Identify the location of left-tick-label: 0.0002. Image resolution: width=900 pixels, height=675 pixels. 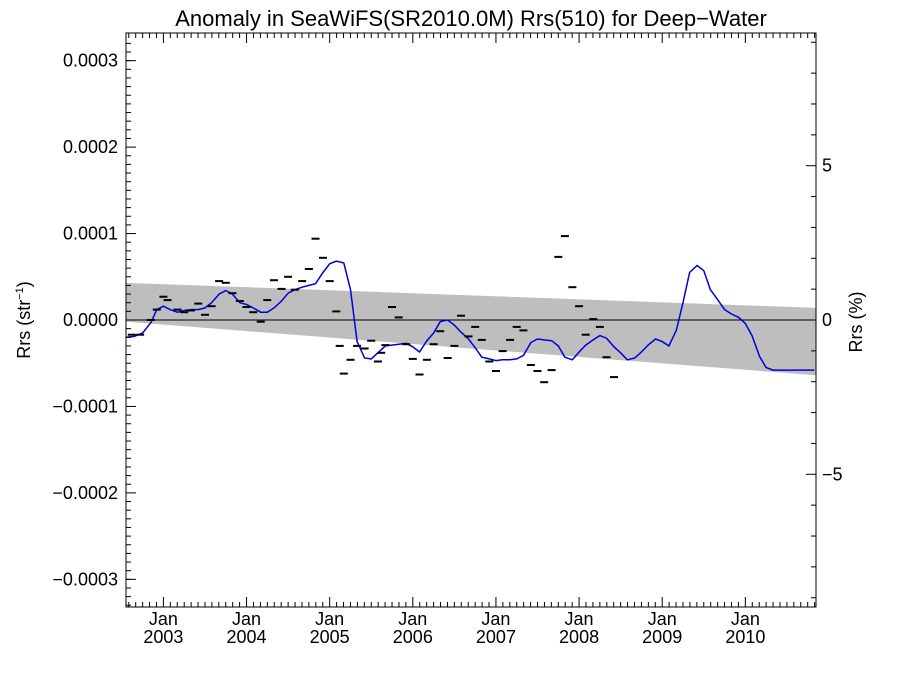
(90, 147).